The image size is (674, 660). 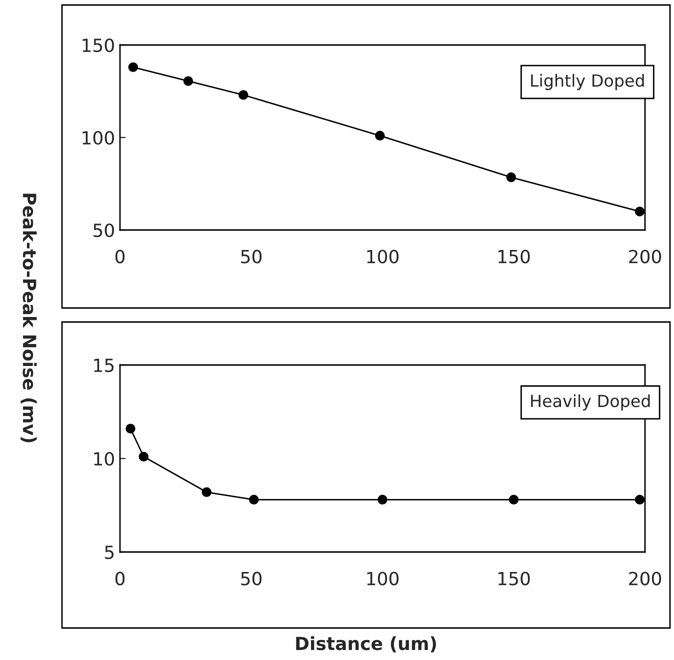 I want to click on x-axis-title: Distance (um), so click(x=366, y=644).